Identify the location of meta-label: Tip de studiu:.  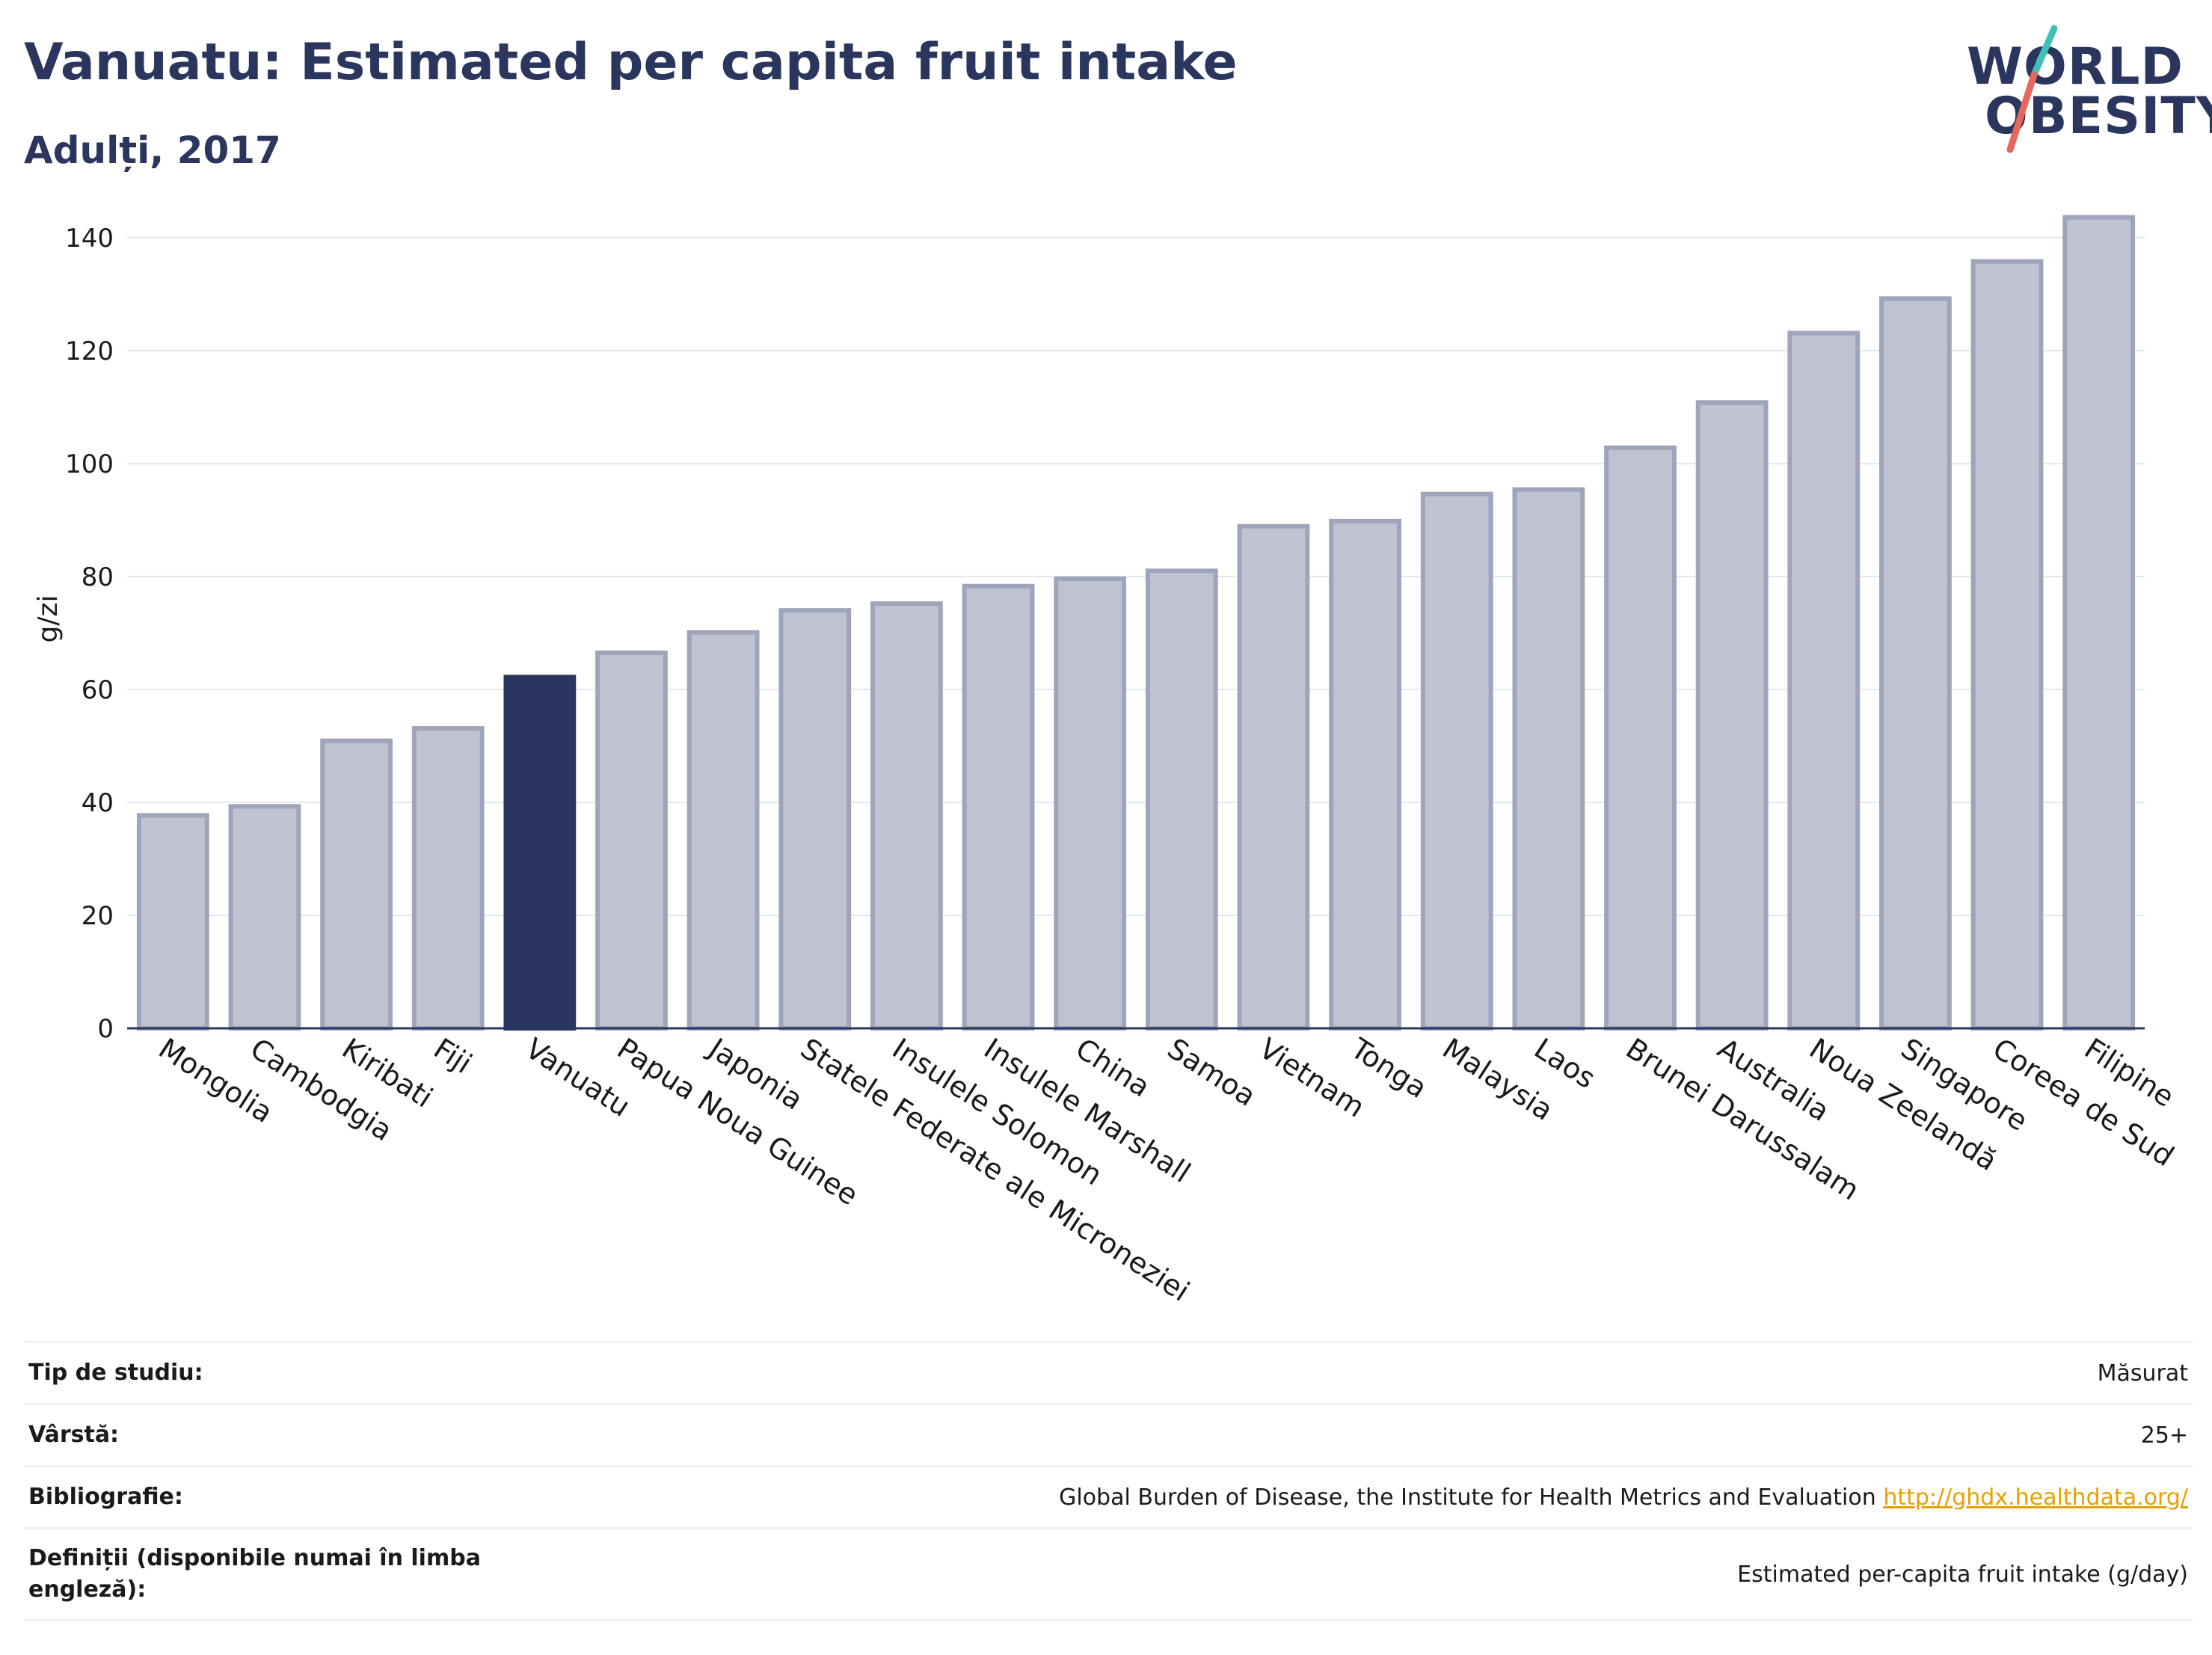
(267, 1372).